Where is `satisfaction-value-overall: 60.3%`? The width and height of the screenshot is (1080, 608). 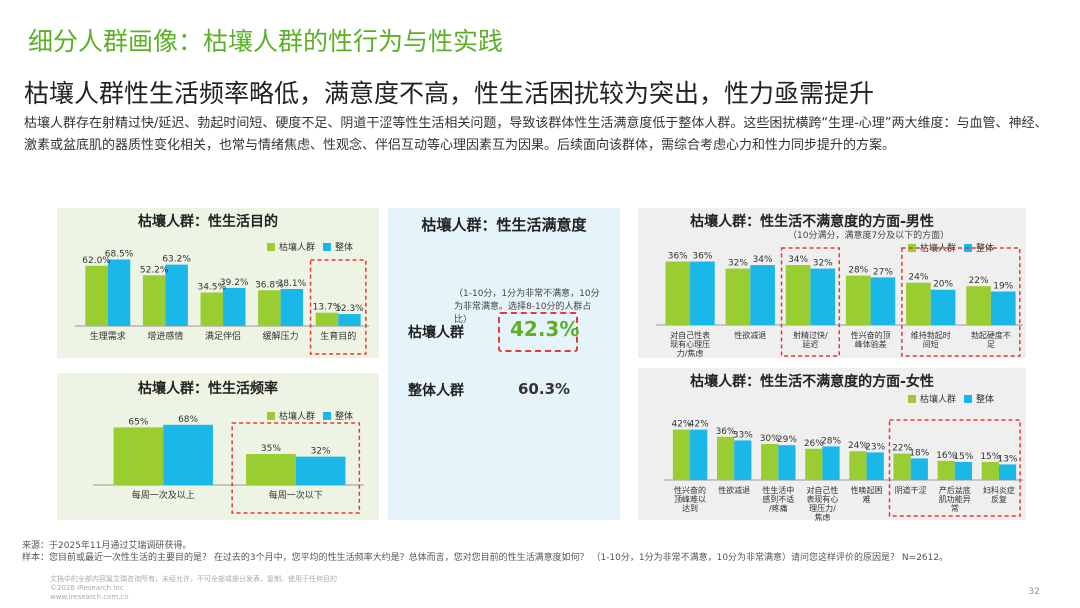
satisfaction-value-overall: 60.3% is located at coordinates (544, 389).